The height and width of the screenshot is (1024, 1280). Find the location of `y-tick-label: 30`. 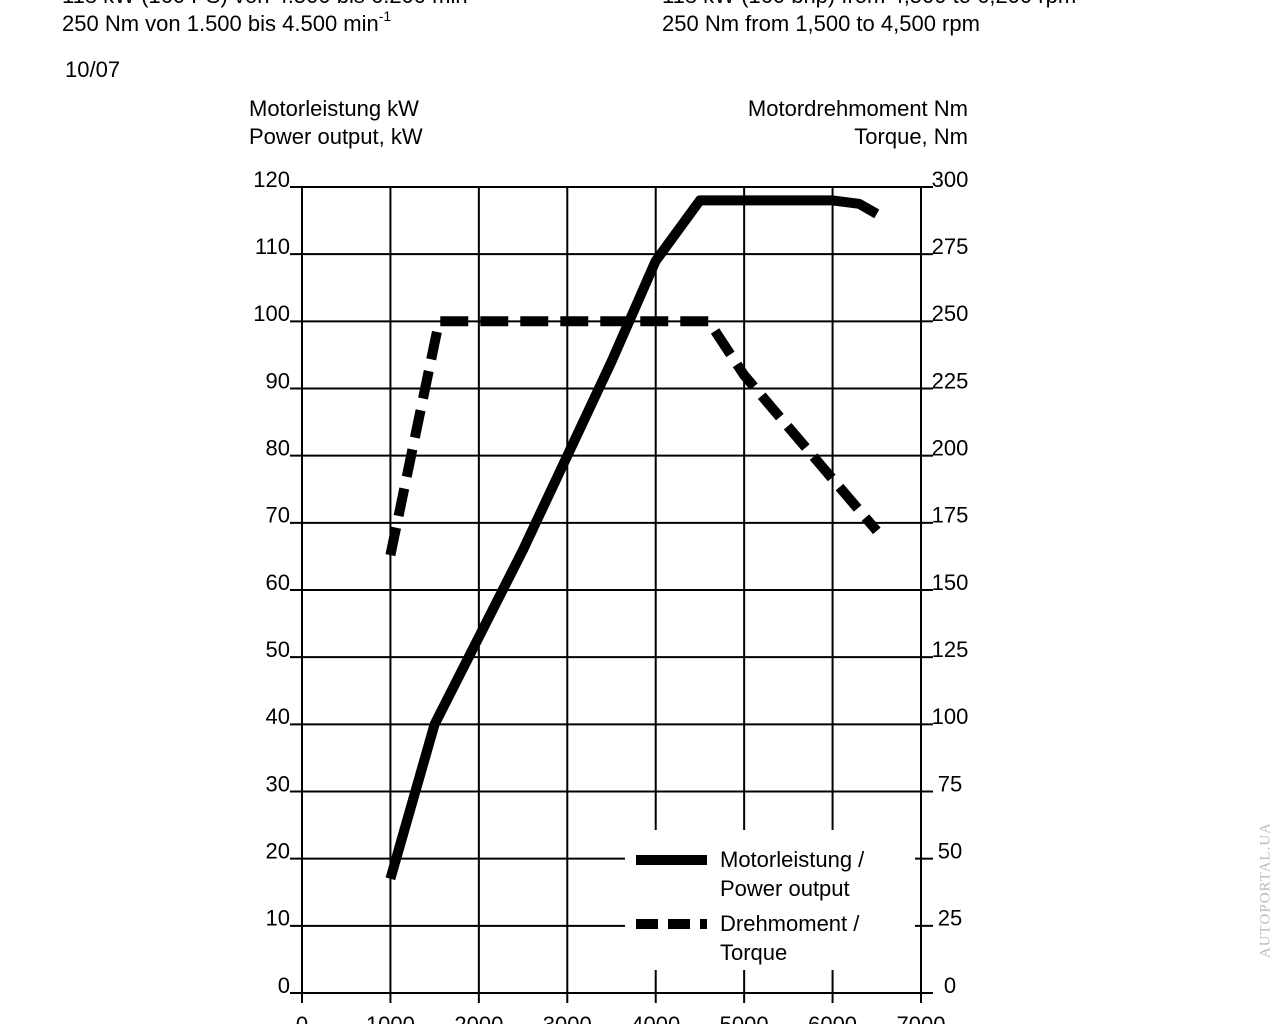

y-tick-label: 30 is located at coordinates (278, 783).